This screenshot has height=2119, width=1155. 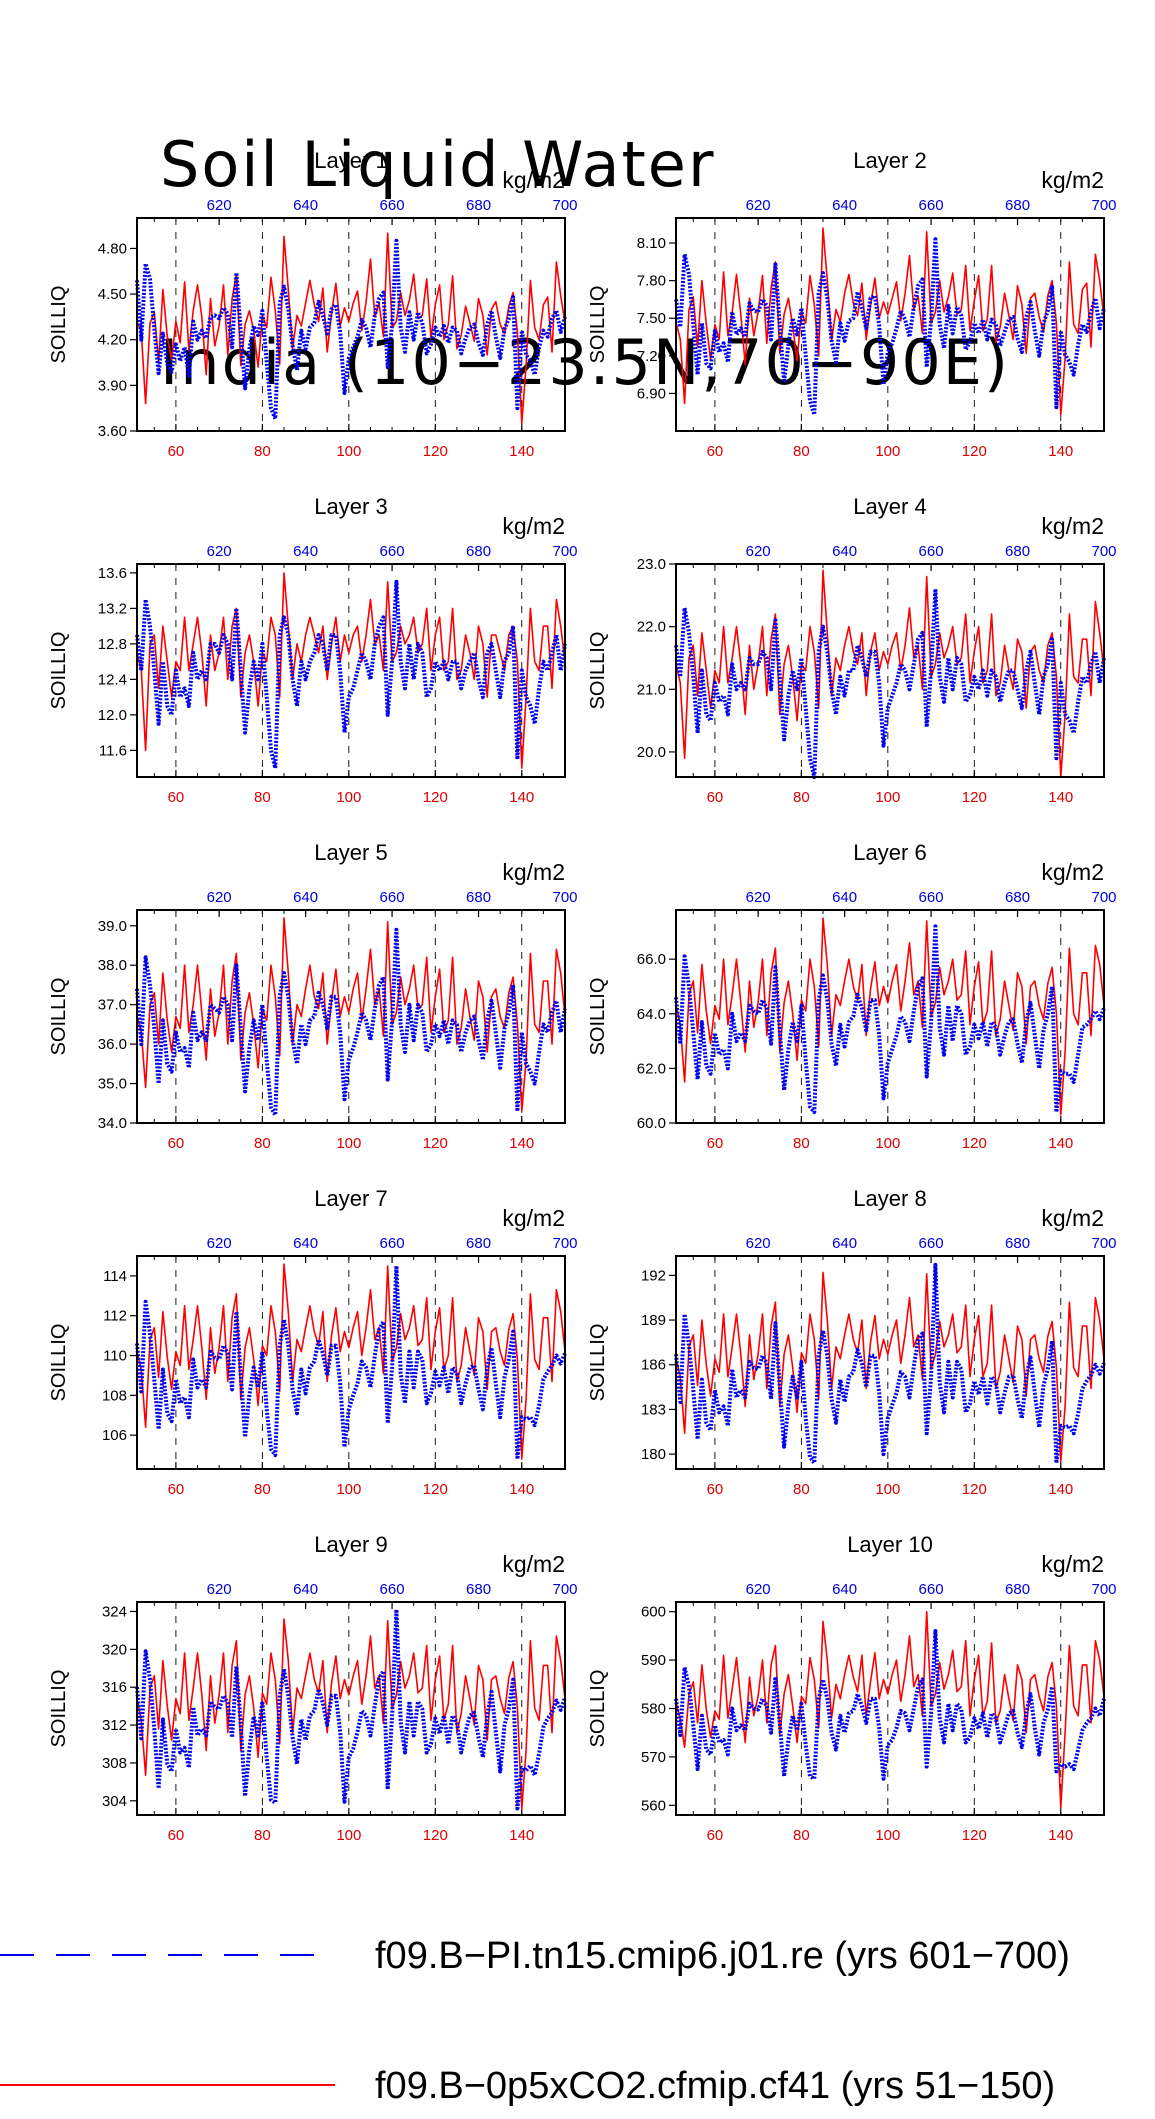 What do you see at coordinates (651, 689) in the screenshot?
I see `y-tick-label: 21.0` at bounding box center [651, 689].